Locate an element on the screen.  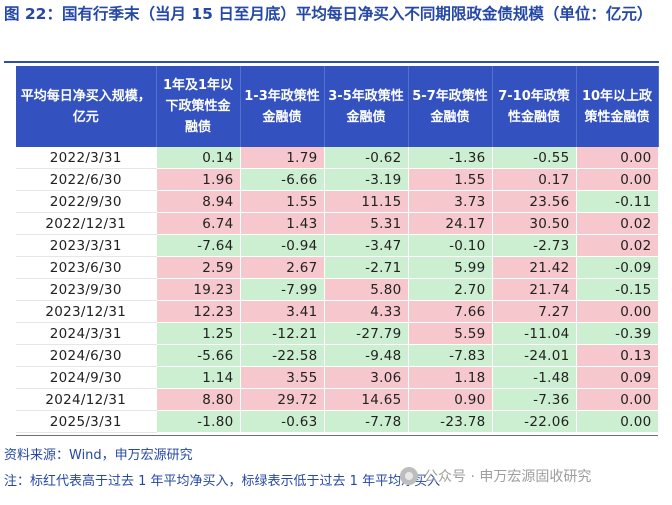
value-cell: 14.65 is located at coordinates (366, 399).